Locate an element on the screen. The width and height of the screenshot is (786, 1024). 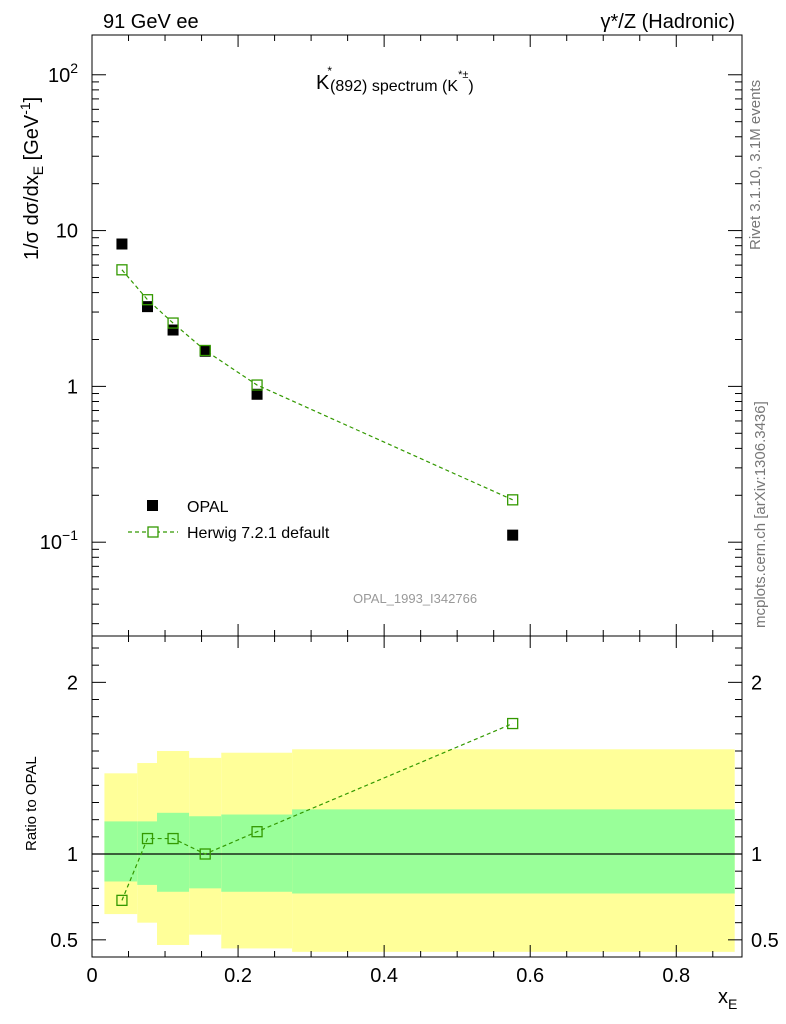
main-y-tick-label: 10 is located at coordinates (67, 232).